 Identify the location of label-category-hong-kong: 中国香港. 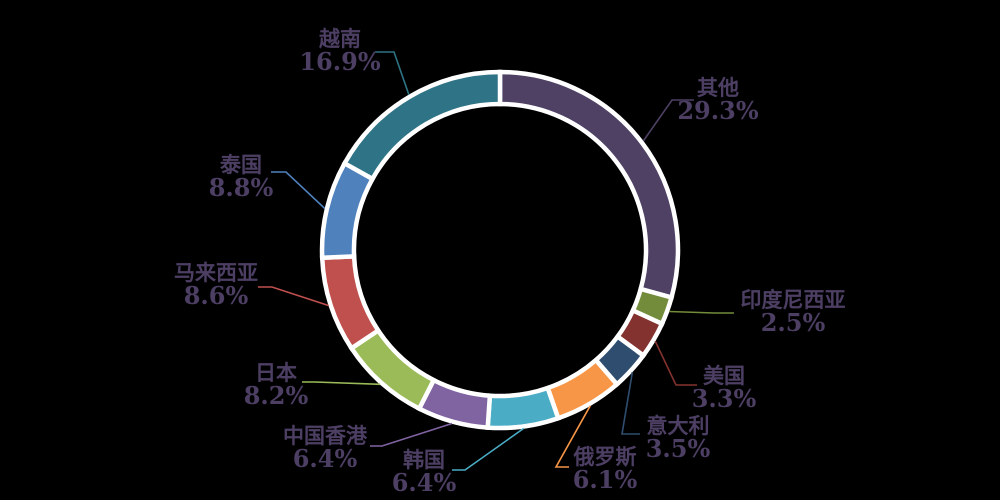
(325, 435).